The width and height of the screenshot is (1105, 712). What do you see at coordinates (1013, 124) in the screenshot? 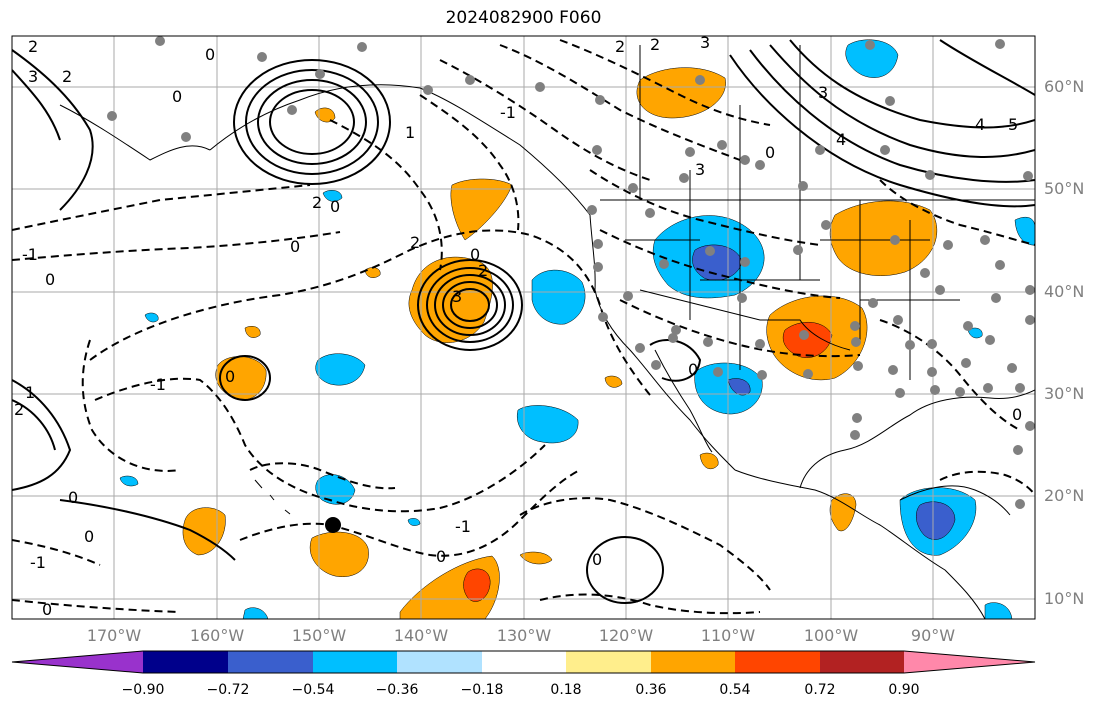
I see `contour-label: 5` at bounding box center [1013, 124].